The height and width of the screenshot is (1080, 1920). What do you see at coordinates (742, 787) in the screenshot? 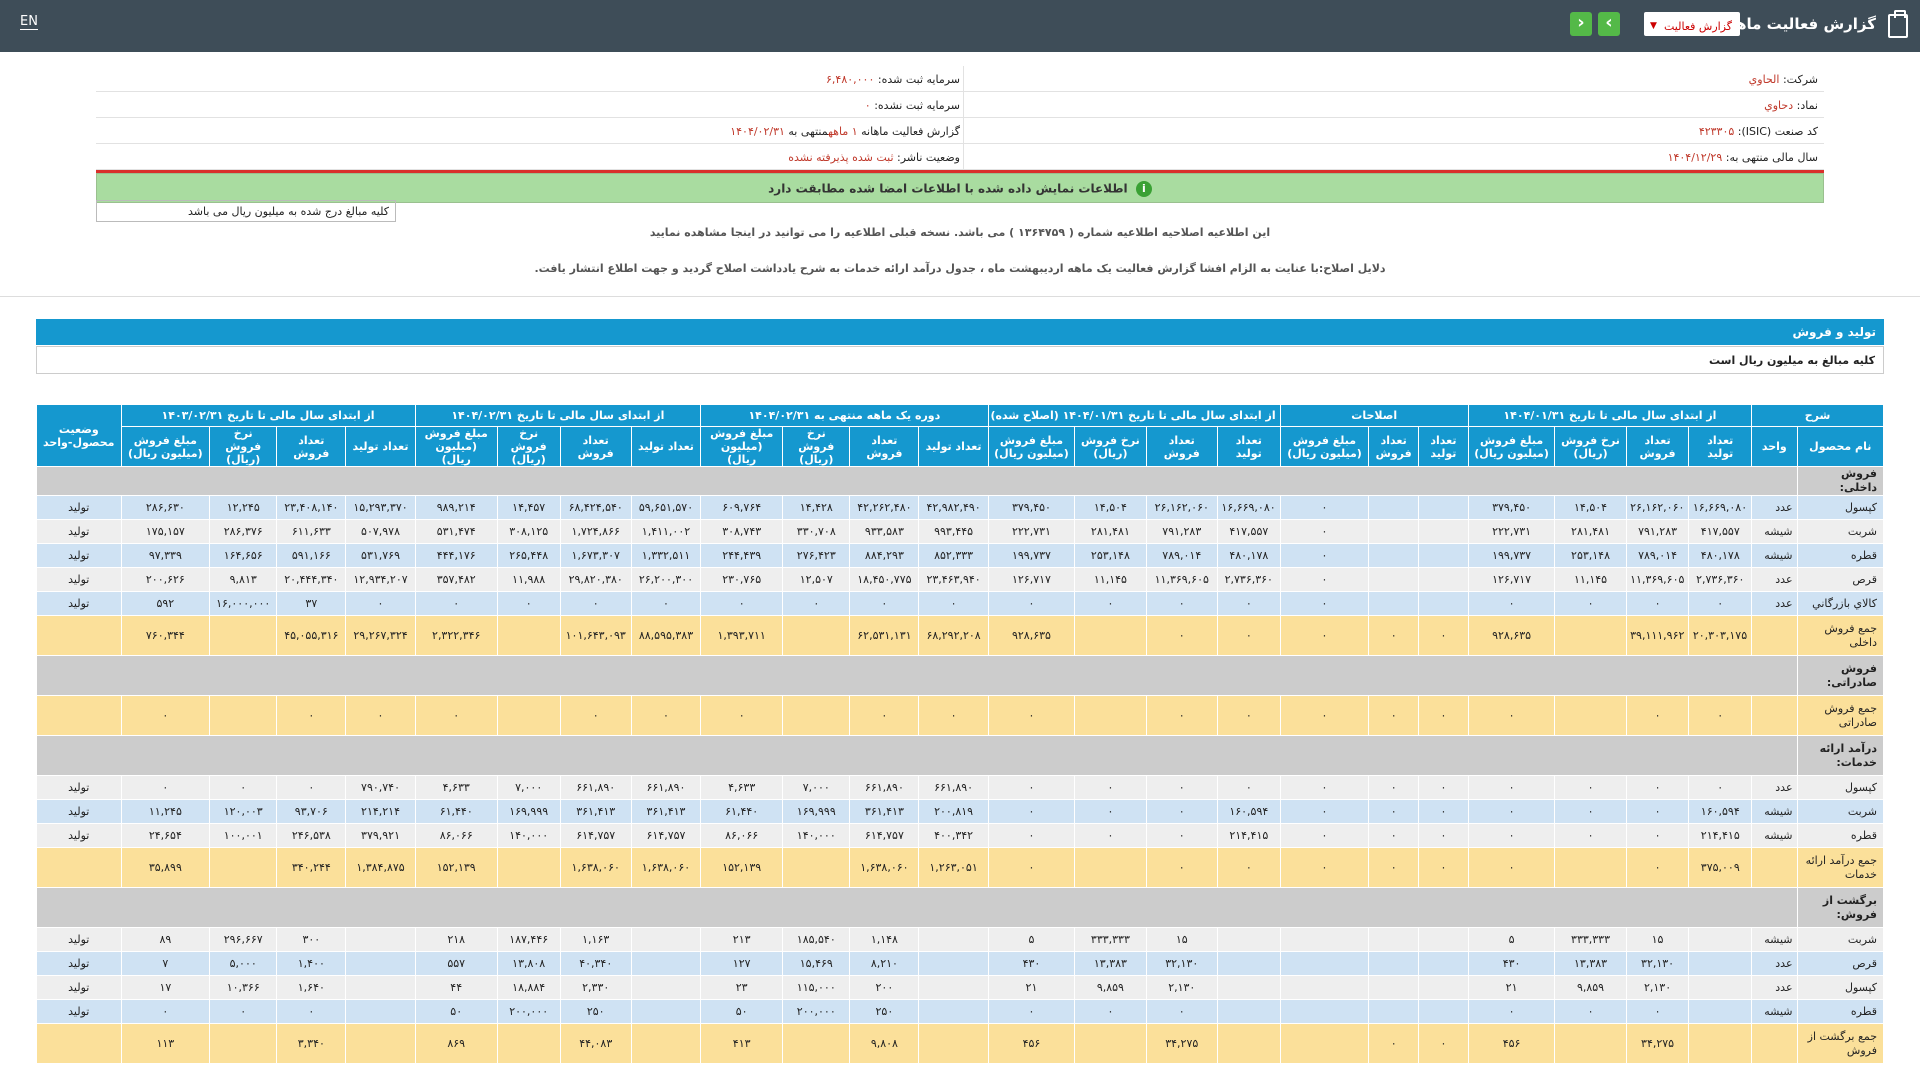
I see `table-cell: ۴,۶۳۳` at bounding box center [742, 787].